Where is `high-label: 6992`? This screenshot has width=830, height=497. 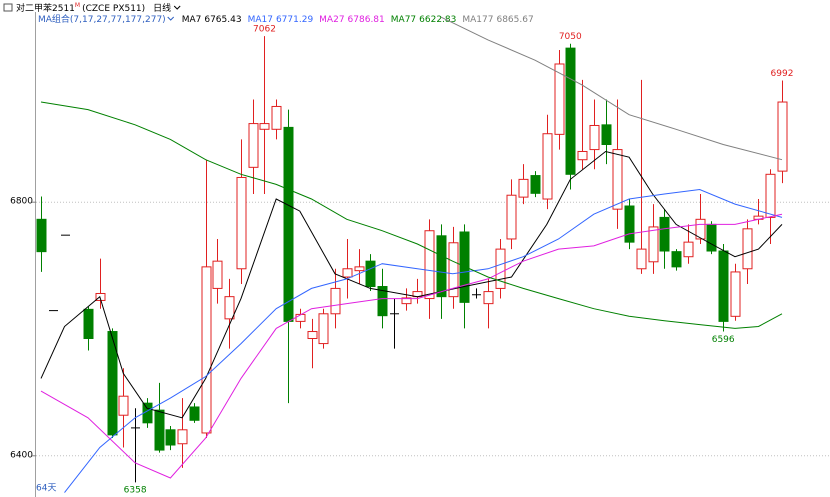
high-label: 6992 is located at coordinates (782, 74).